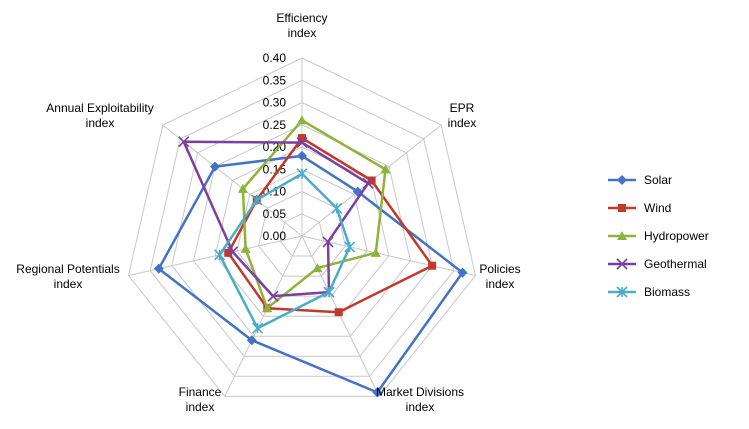 This screenshot has width=749, height=429. I want to click on series-line-geothermal, so click(276, 219).